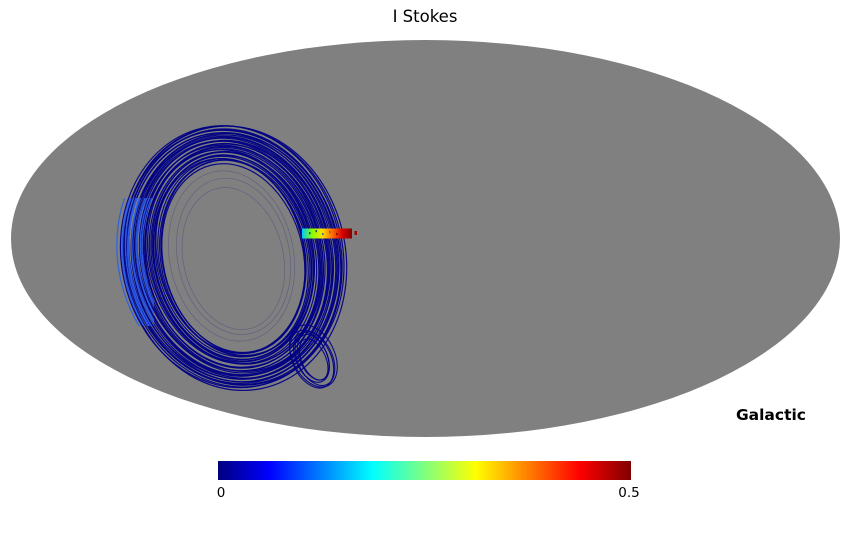 The image size is (850, 540). I want to click on galactic-plane-strip, so click(329, 233).